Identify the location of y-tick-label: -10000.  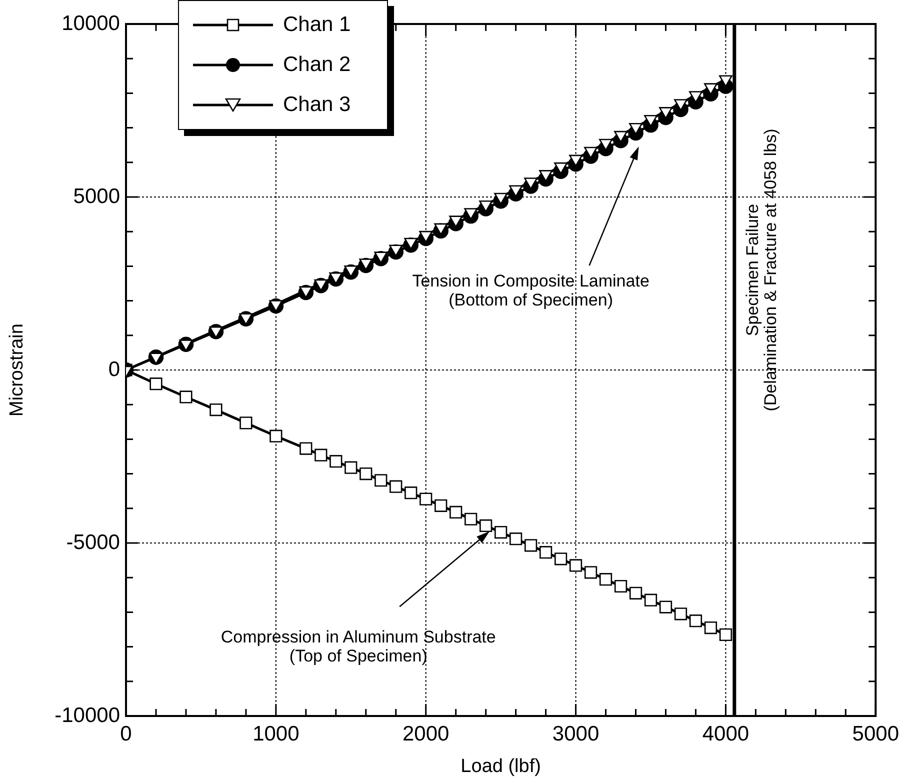
(87, 715).